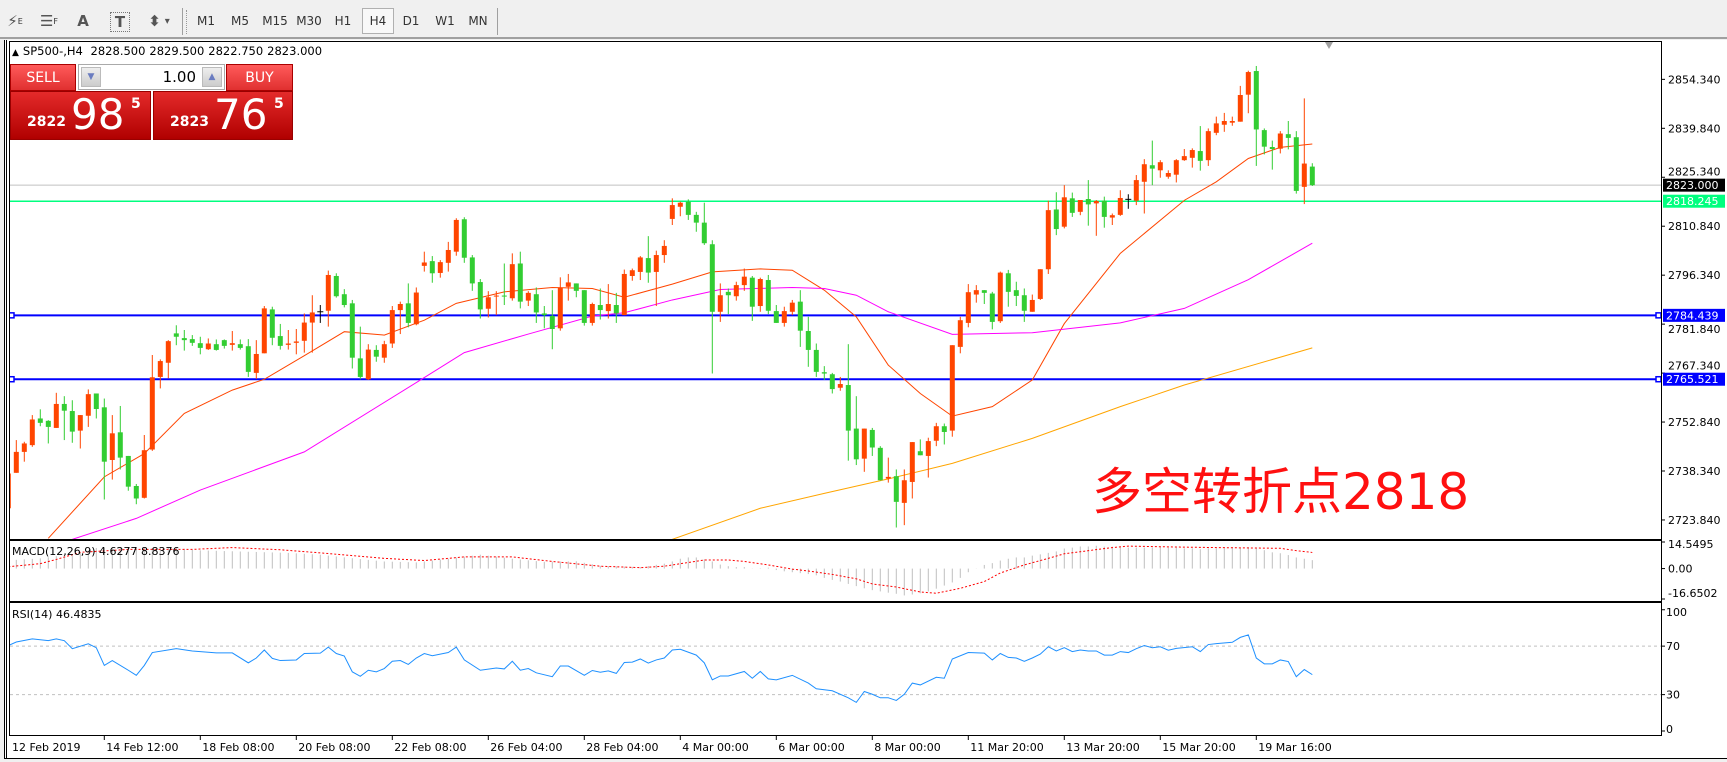 This screenshot has width=1727, height=762. What do you see at coordinates (118, 551) in the screenshot?
I see `macd-main-value: 4.6277` at bounding box center [118, 551].